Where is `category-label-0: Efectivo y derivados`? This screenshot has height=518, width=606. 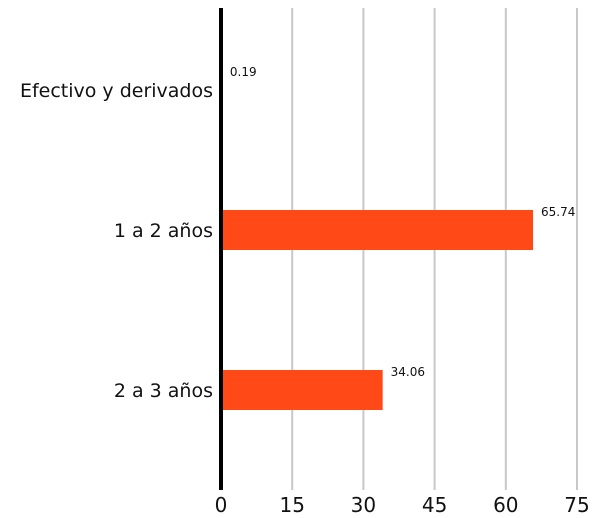
category-label-0: Efectivo y derivados is located at coordinates (116, 91).